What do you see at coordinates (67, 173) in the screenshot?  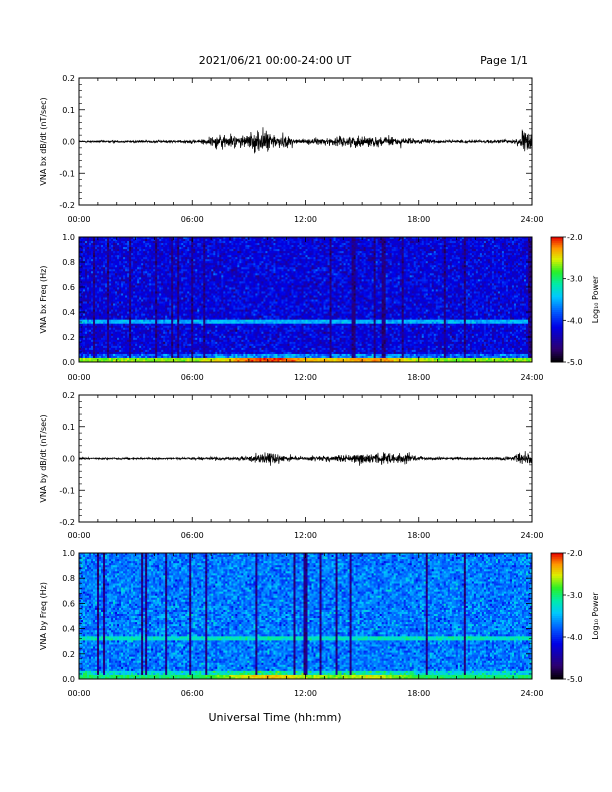 I see `y-tick-label: -0.1` at bounding box center [67, 173].